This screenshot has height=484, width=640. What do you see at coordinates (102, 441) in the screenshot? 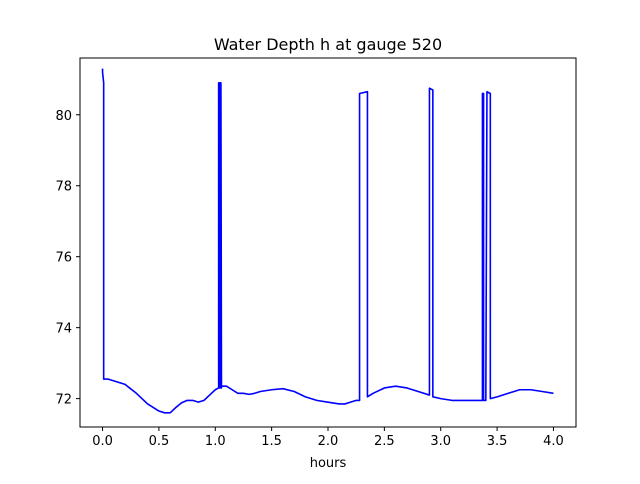
I see `x-tick-label: 0.0` at bounding box center [102, 441].